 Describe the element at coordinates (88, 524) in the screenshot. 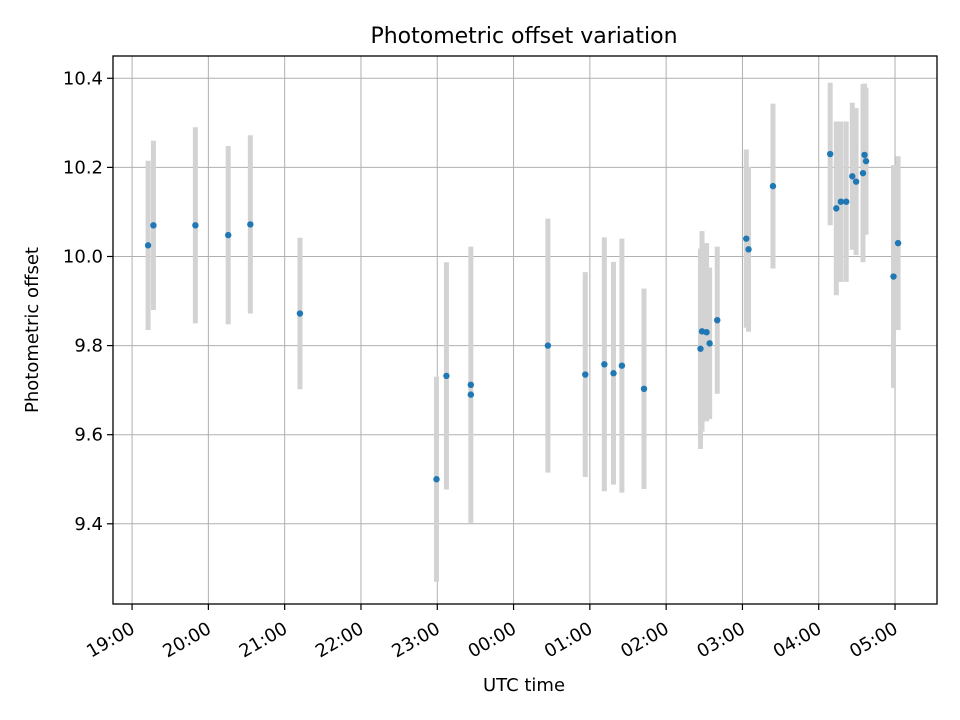

I see `y-tick-label: 9.4` at that location.